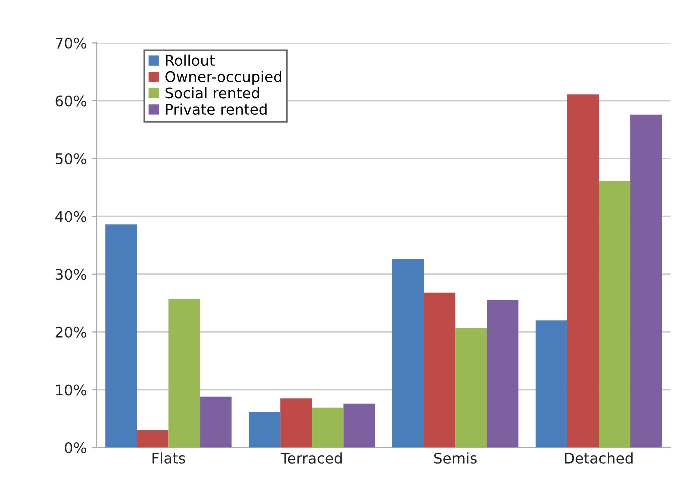 This screenshot has width=683, height=502. What do you see at coordinates (311, 458) in the screenshot?
I see `x-tick-label: Terraced` at bounding box center [311, 458].